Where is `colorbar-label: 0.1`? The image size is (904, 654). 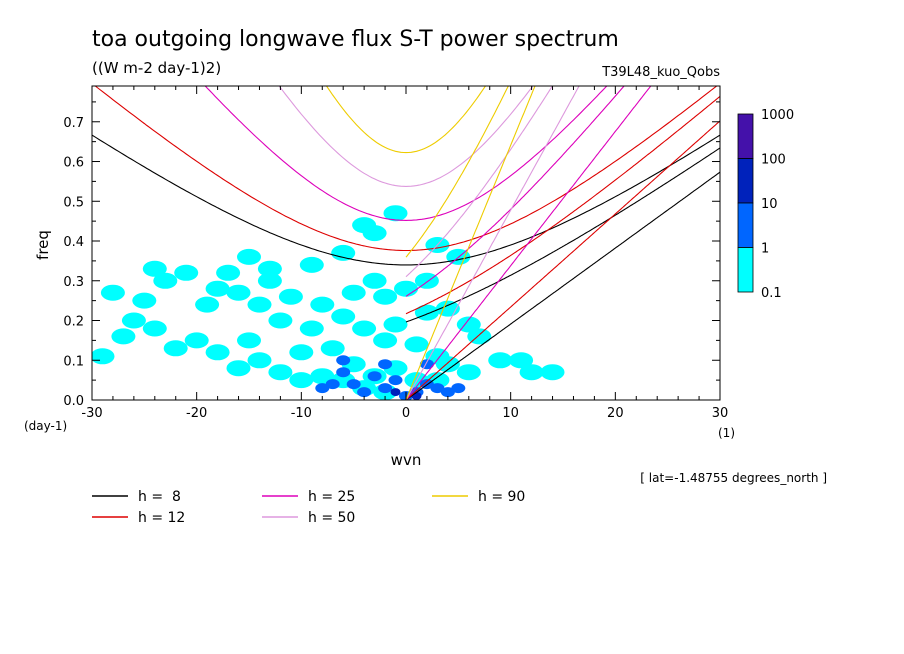 colorbar-label: 0.1 is located at coordinates (771, 293).